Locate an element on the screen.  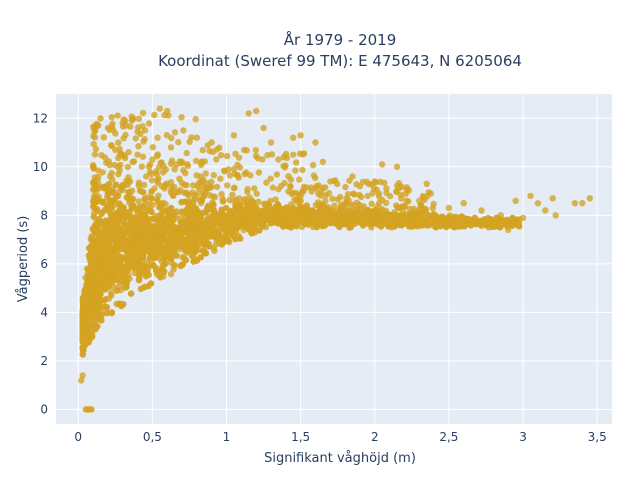
x-tick-label: 1 is located at coordinates (227, 437).